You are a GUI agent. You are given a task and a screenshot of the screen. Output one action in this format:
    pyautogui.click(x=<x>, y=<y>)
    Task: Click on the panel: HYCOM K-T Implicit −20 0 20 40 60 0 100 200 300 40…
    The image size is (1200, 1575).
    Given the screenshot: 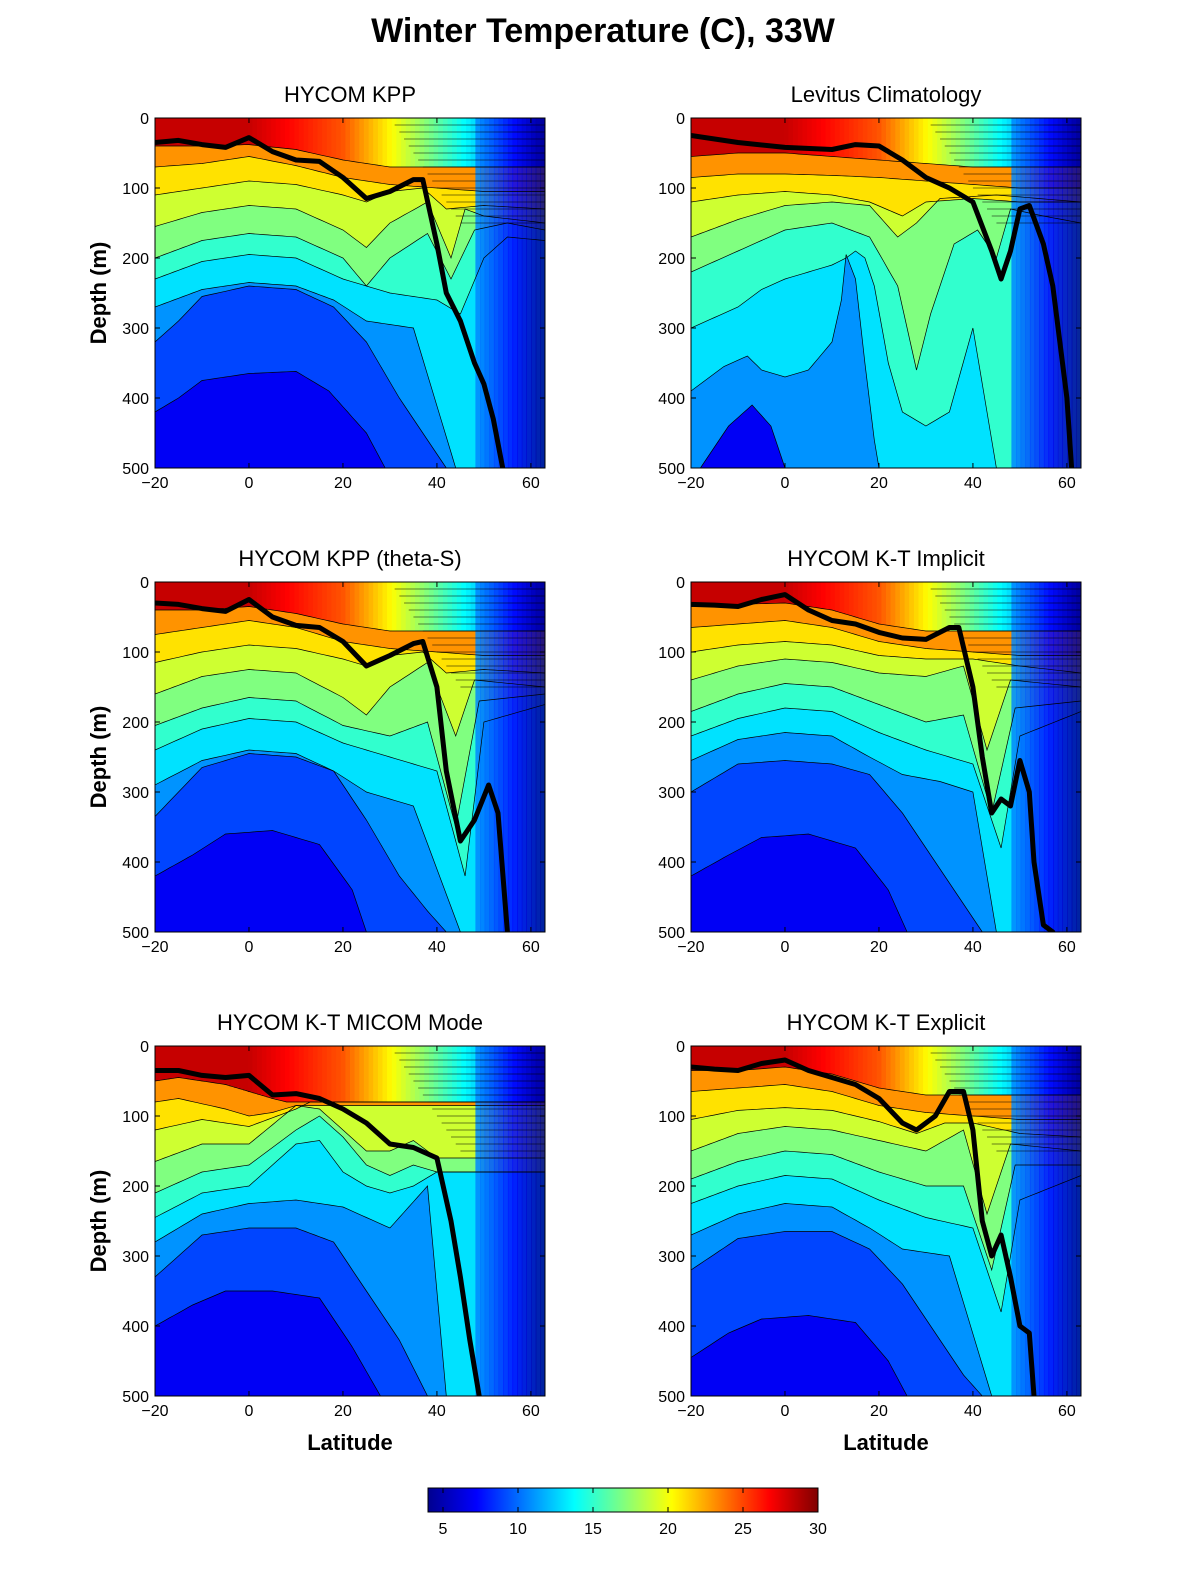 What is the action you would take?
    pyautogui.click(x=870, y=751)
    